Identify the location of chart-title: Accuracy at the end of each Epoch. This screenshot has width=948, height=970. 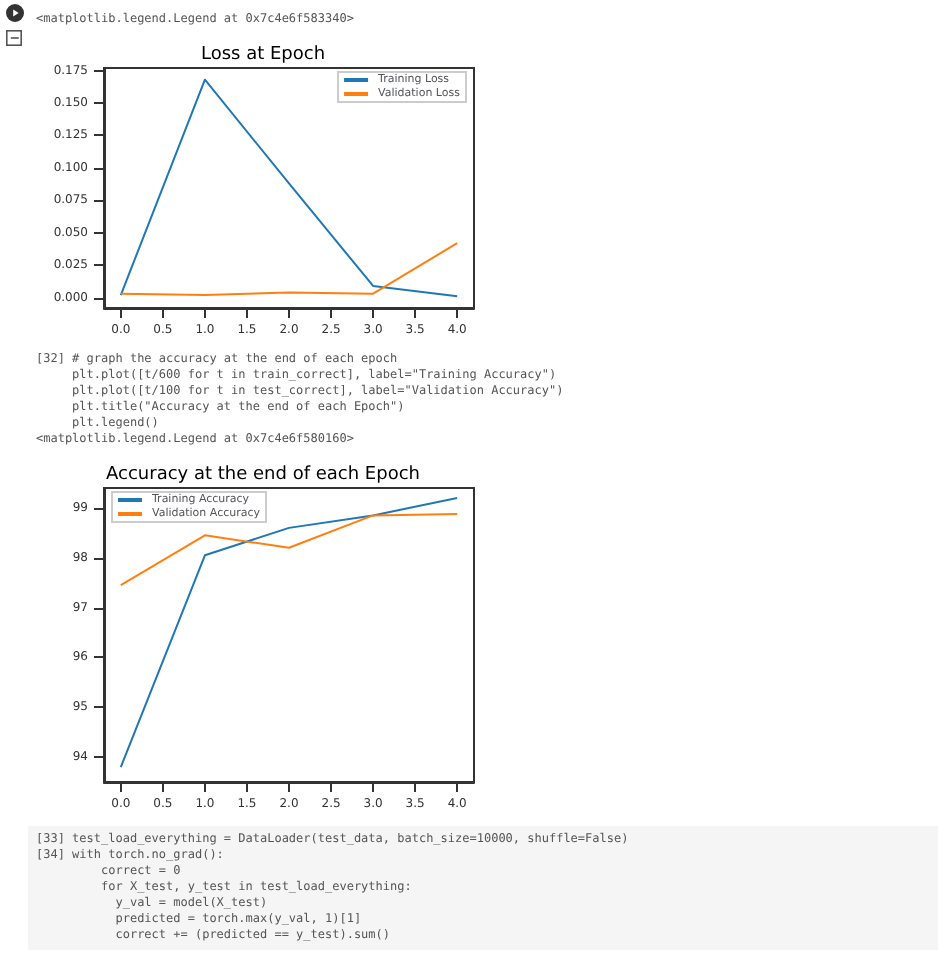
(263, 475).